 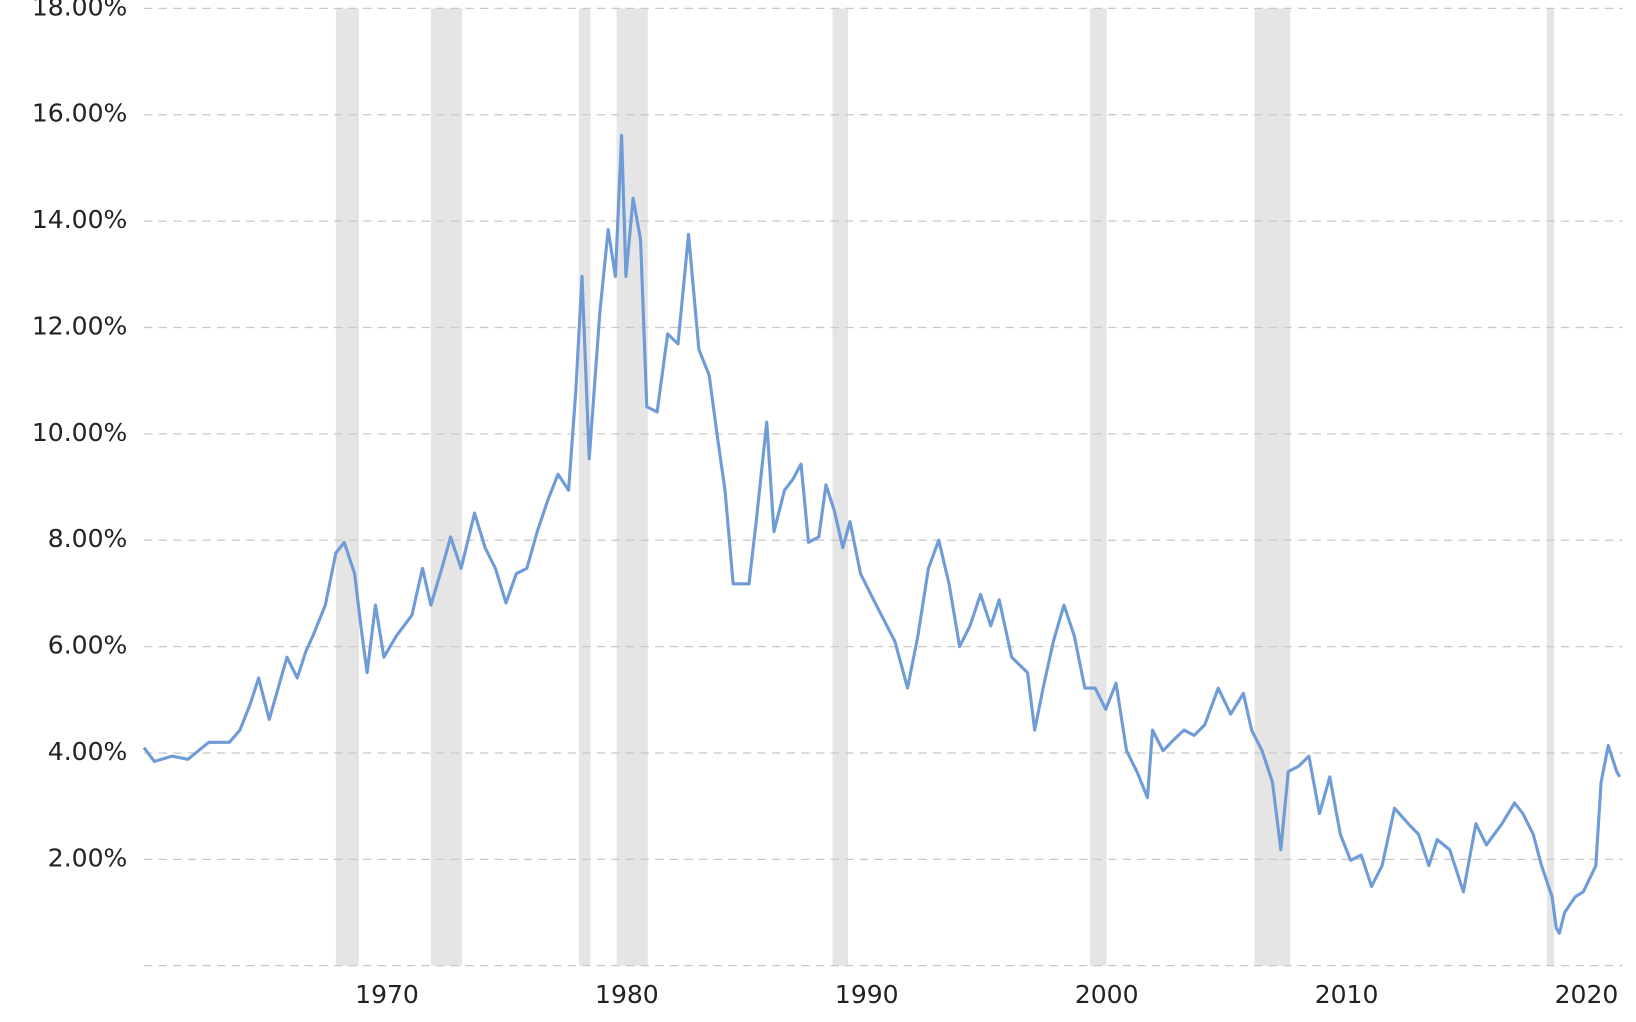 I want to click on x-tick-label: 1980, so click(x=627, y=994).